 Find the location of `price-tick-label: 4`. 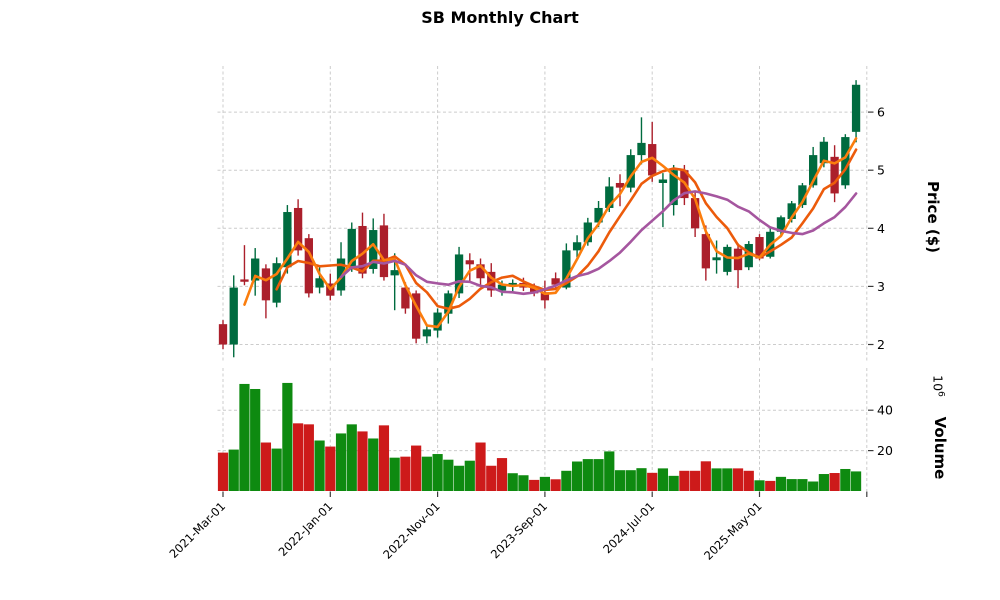

price-tick-label: 4 is located at coordinates (881, 228).